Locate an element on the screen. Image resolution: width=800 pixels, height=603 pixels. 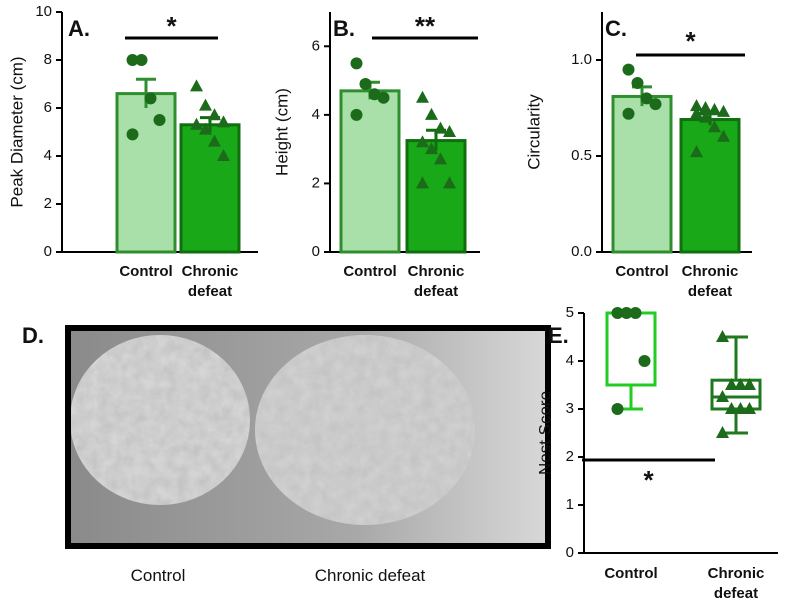
box is located at coordinates (631, 349).